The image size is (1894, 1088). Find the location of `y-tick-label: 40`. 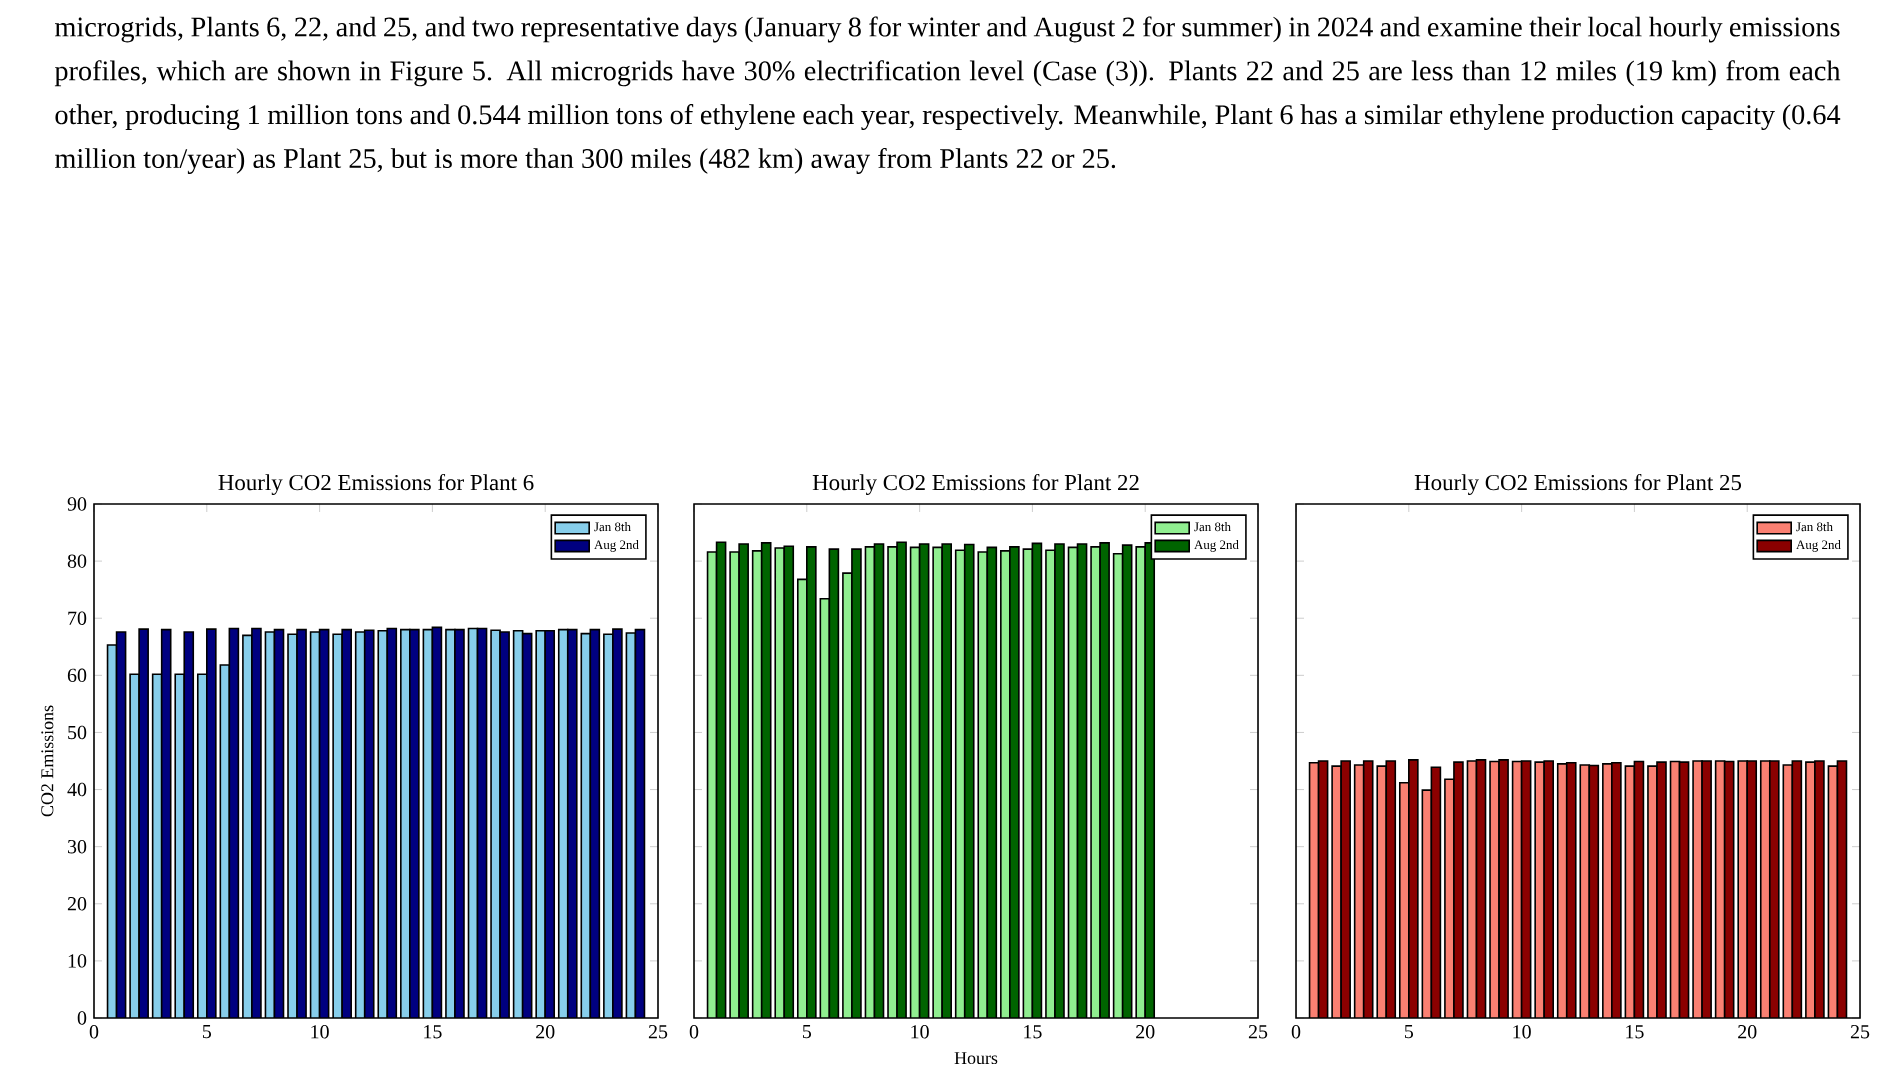

y-tick-label: 40 is located at coordinates (77, 789).